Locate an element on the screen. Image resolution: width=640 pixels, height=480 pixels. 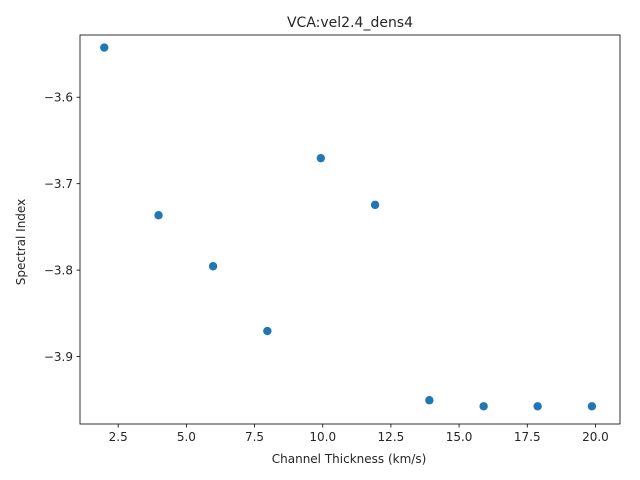
x-tick-label: 10.0 is located at coordinates (322, 437).